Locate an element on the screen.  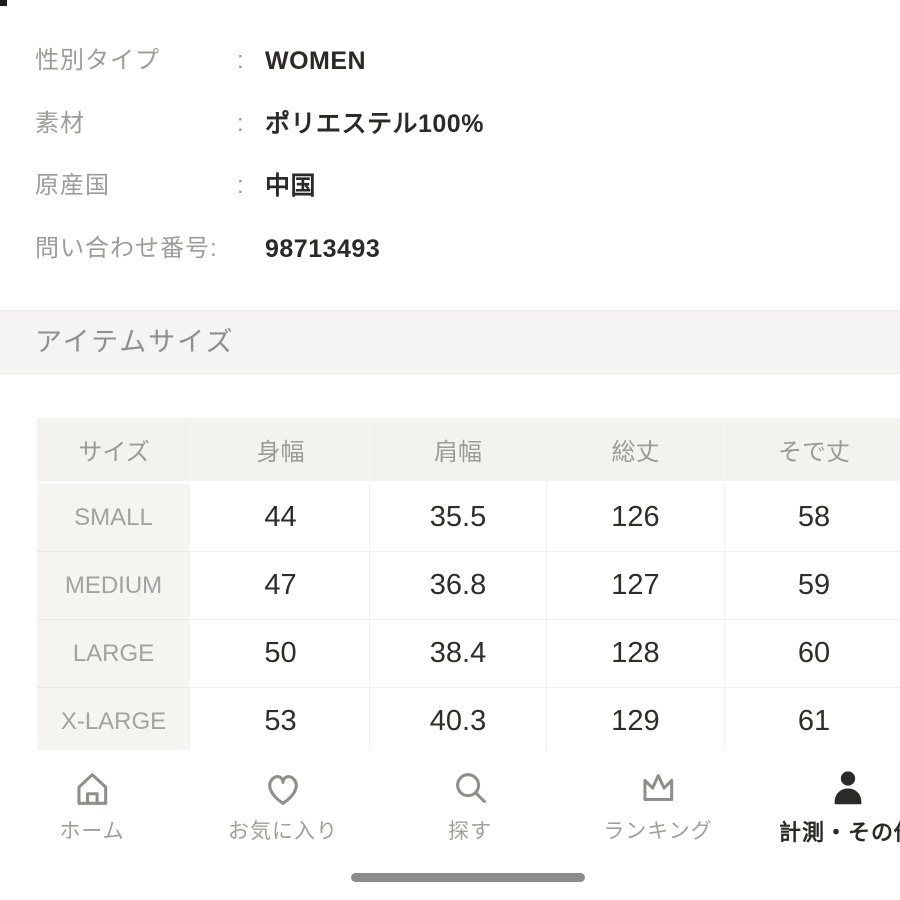
cell-value: 60 is located at coordinates (812, 654).